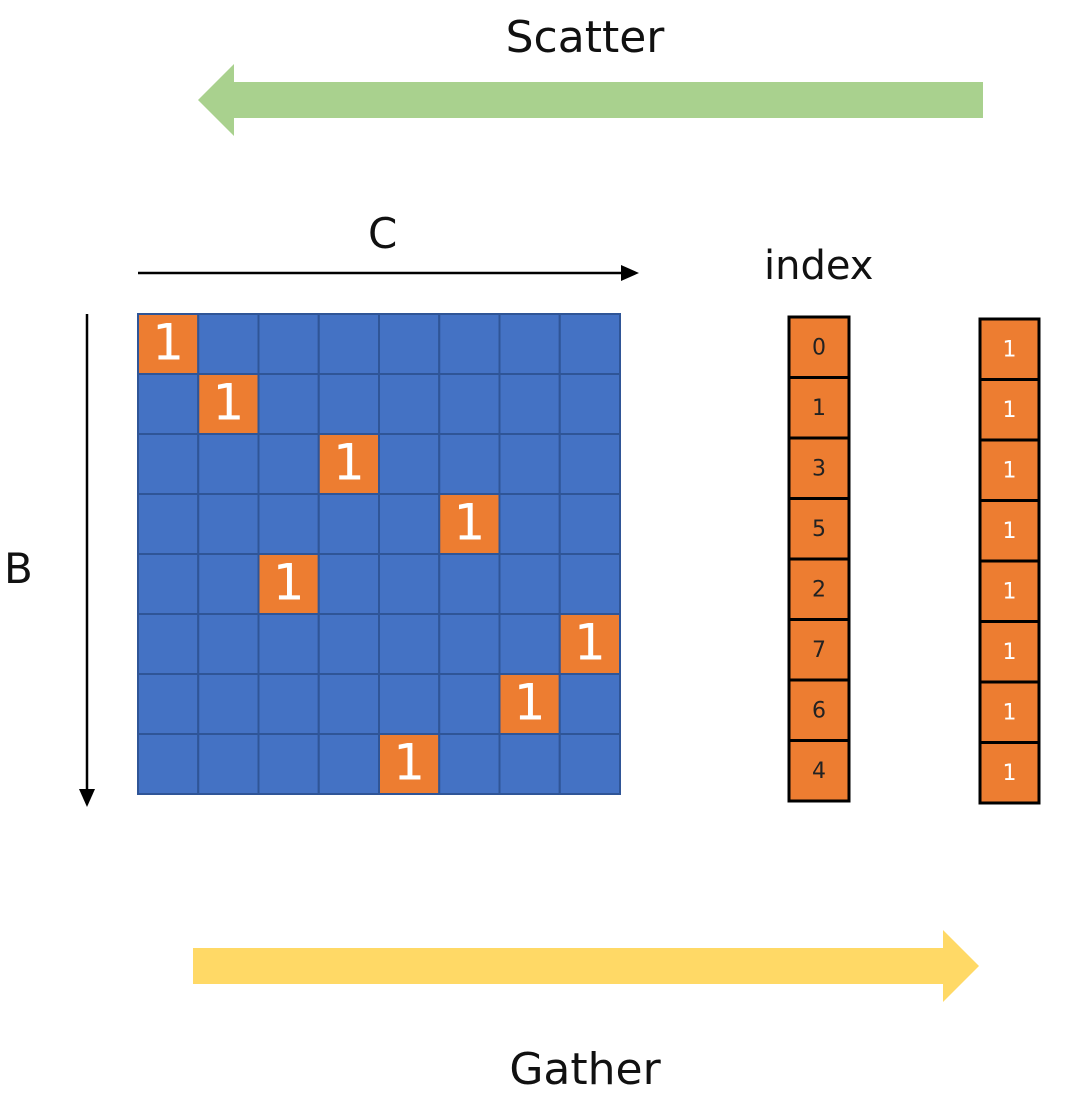 Image resolution: width=1083 pixels, height=1105 pixels. Describe the element at coordinates (819, 408) in the screenshot. I see `index-cell-label: 1` at that location.